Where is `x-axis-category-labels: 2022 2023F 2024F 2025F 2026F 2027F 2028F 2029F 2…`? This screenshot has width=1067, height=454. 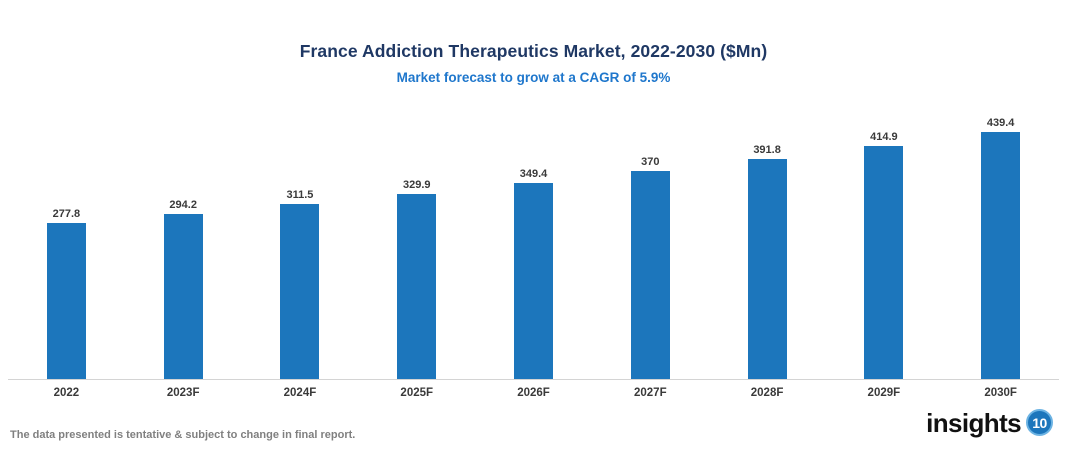
x-axis-category-labels: 2022 2023F 2024F 2025F 2026F 2027F 2028F 2029F 2… is located at coordinates (533, 392).